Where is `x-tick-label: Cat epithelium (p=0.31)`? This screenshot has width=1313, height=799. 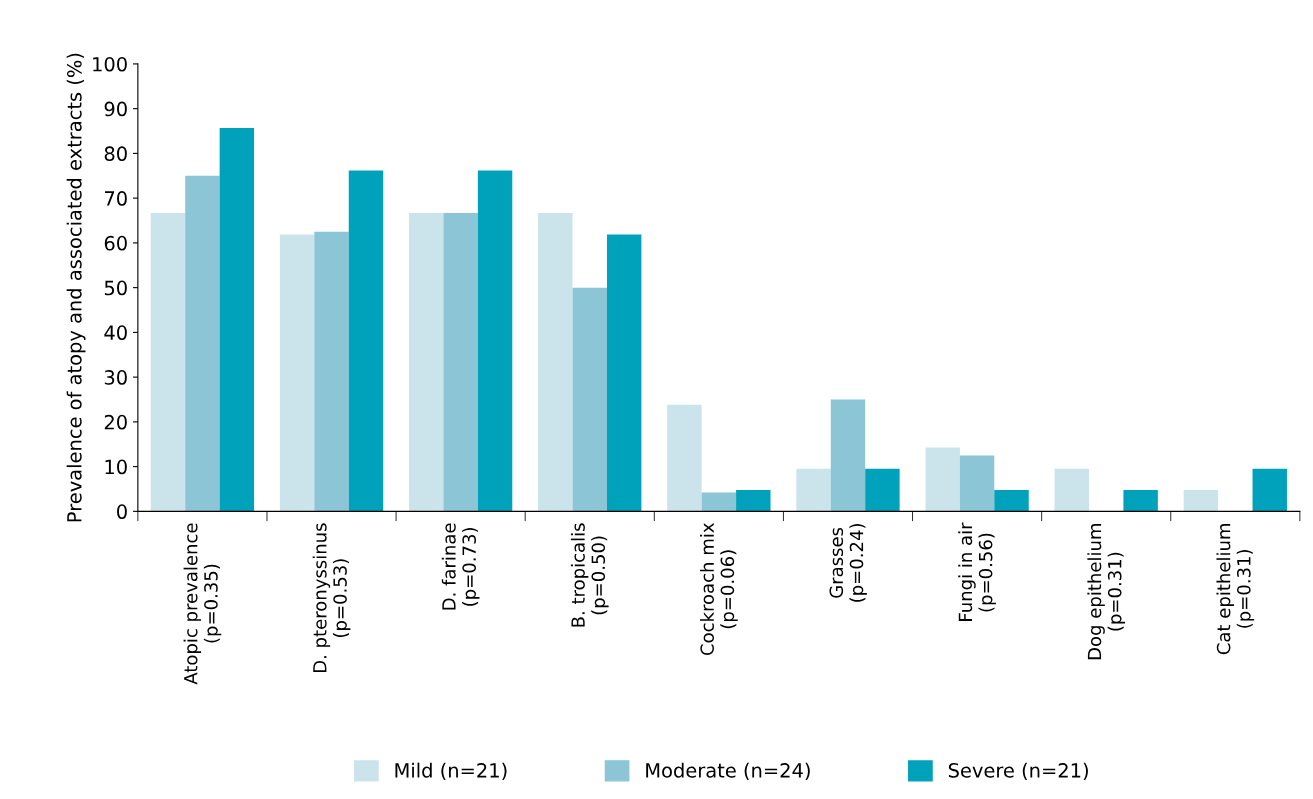
x-tick-label: Cat epithelium (p=0.31) is located at coordinates (1235, 589).